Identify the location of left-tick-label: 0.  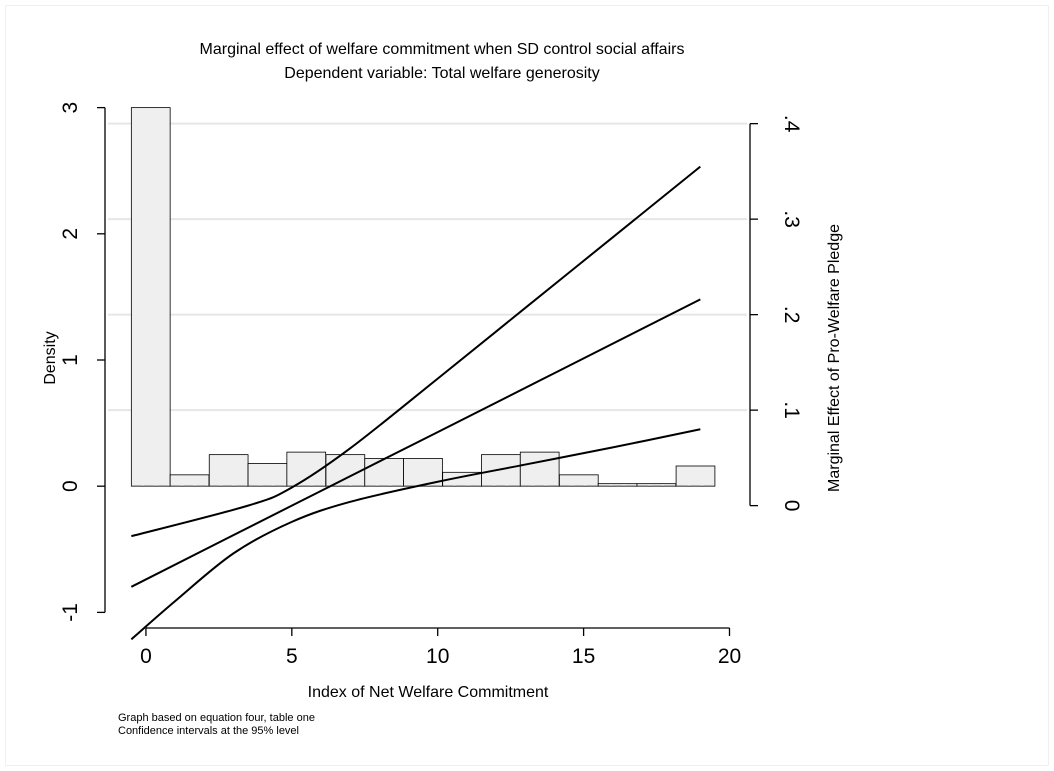
(70, 486).